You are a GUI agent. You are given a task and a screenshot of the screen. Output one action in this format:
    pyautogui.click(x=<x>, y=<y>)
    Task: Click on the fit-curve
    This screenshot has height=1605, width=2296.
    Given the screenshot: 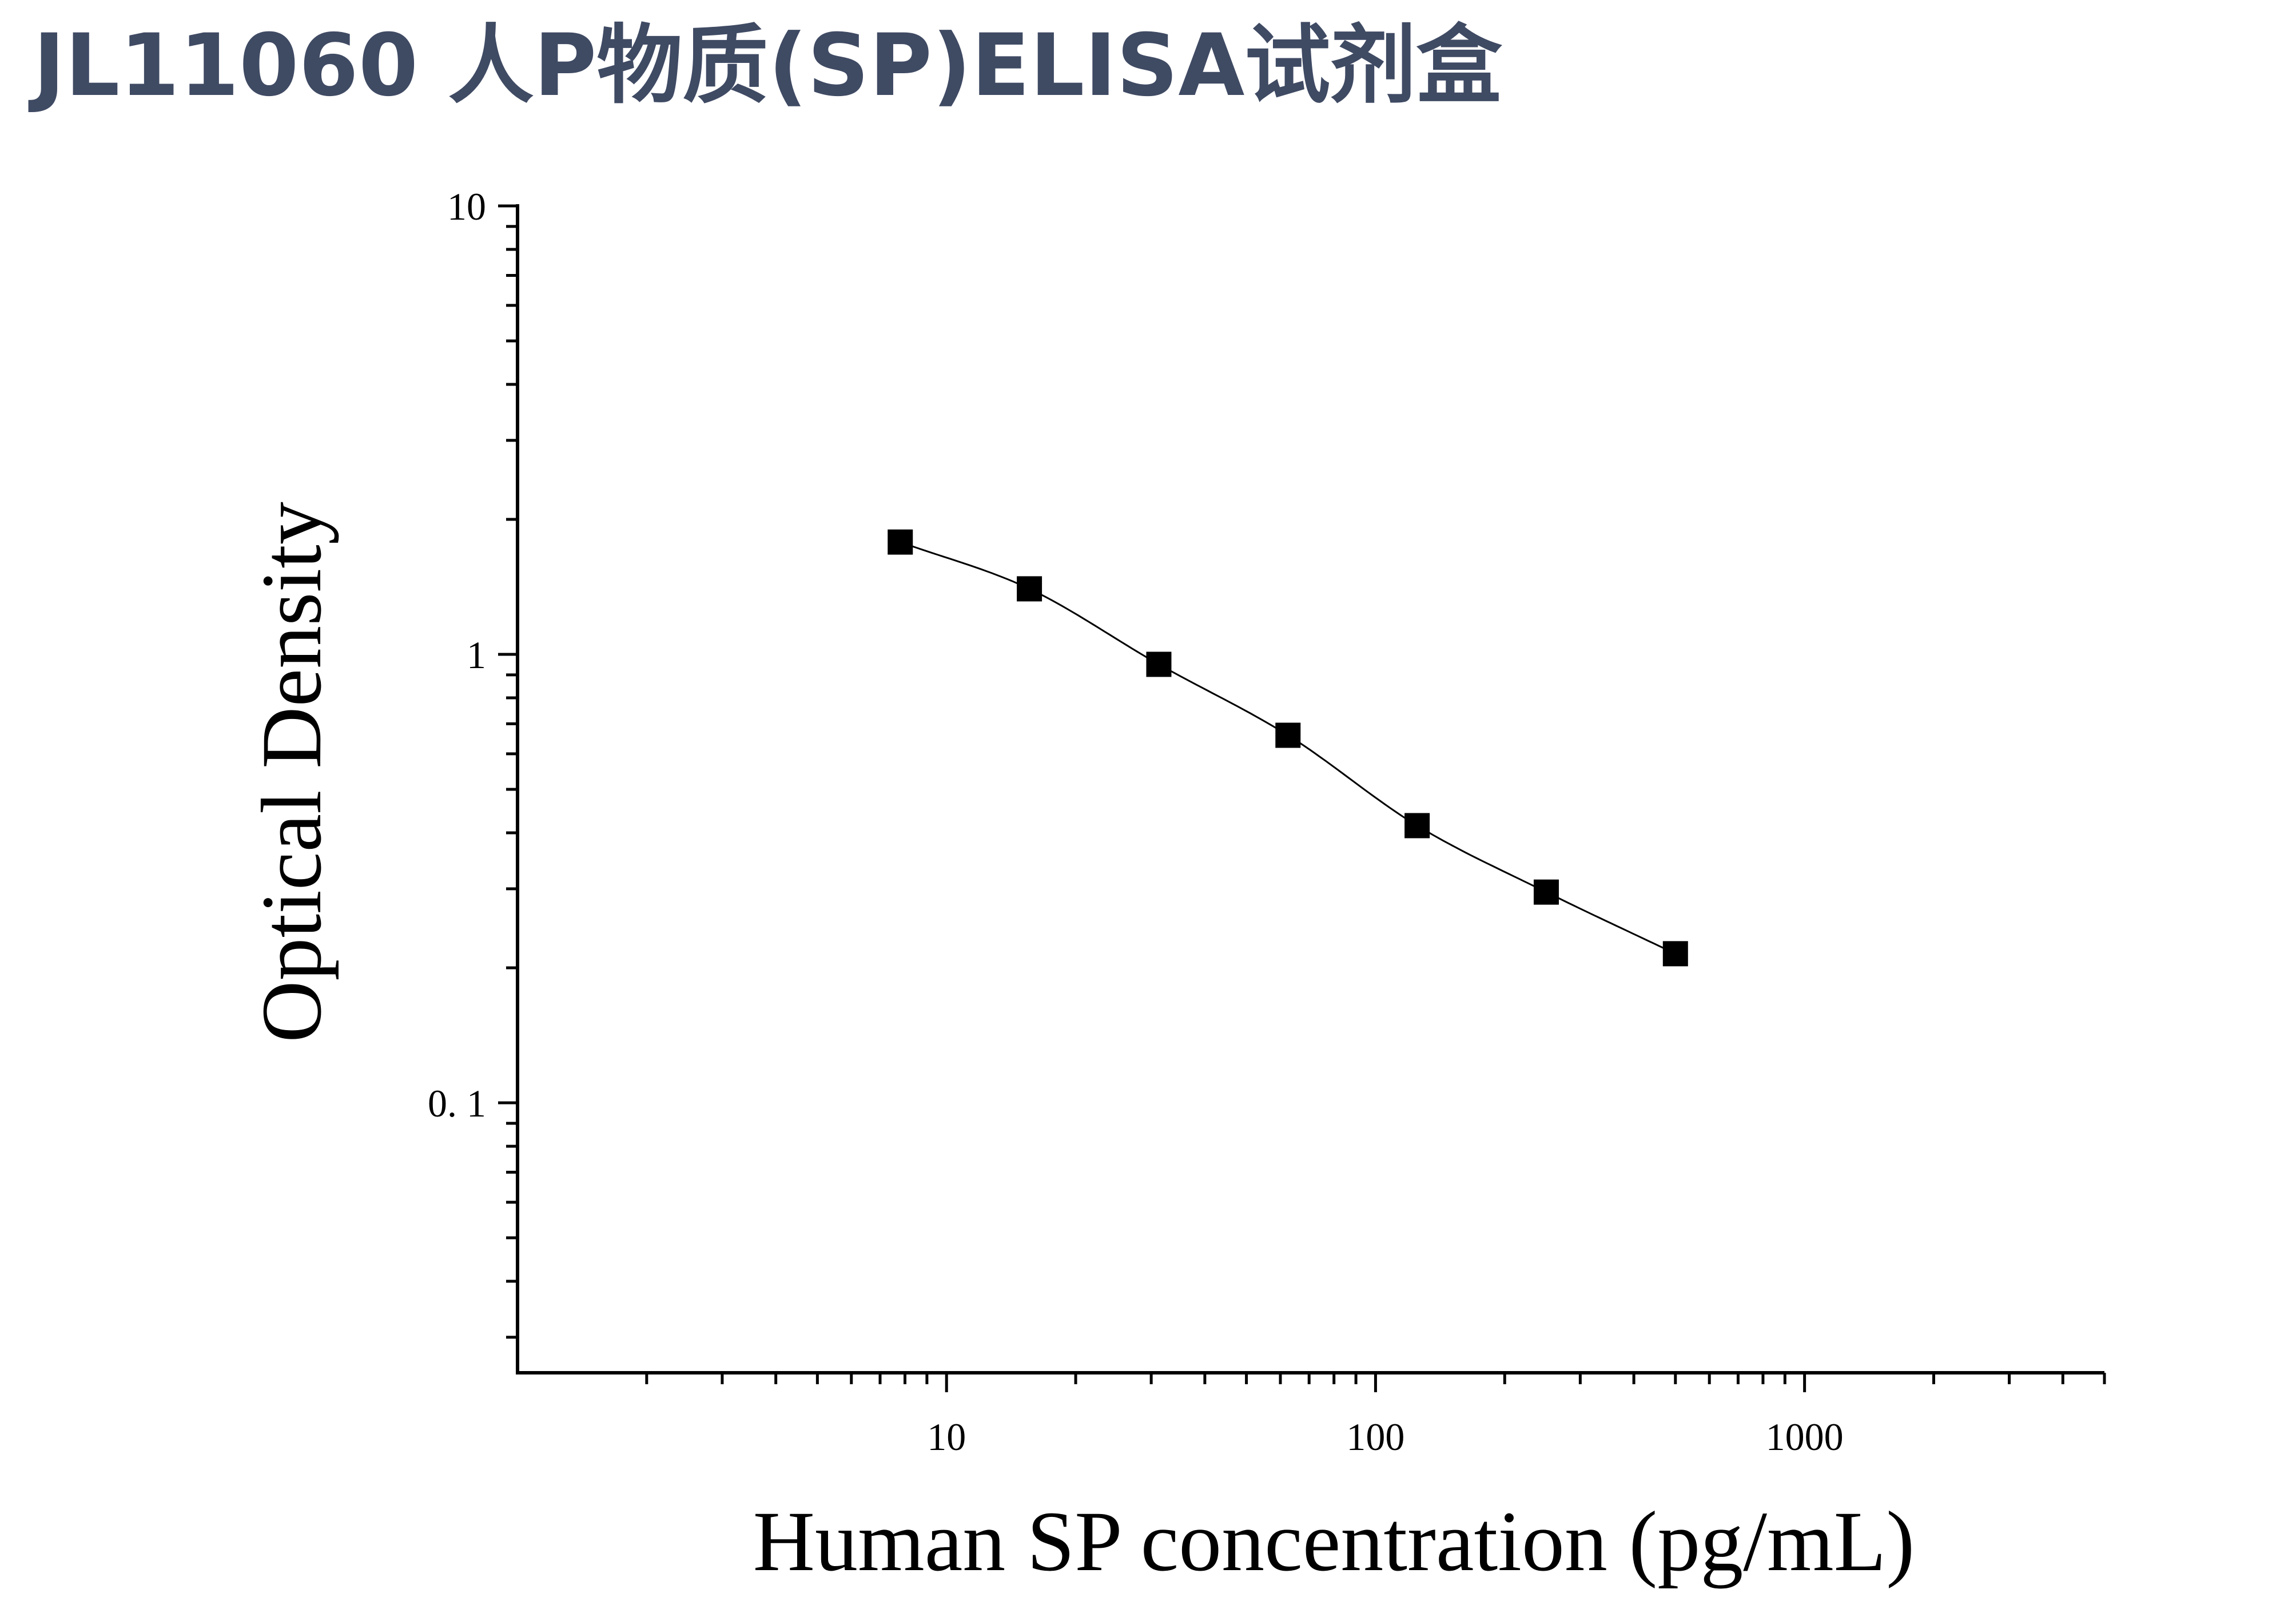 What is the action you would take?
    pyautogui.click(x=1288, y=748)
    